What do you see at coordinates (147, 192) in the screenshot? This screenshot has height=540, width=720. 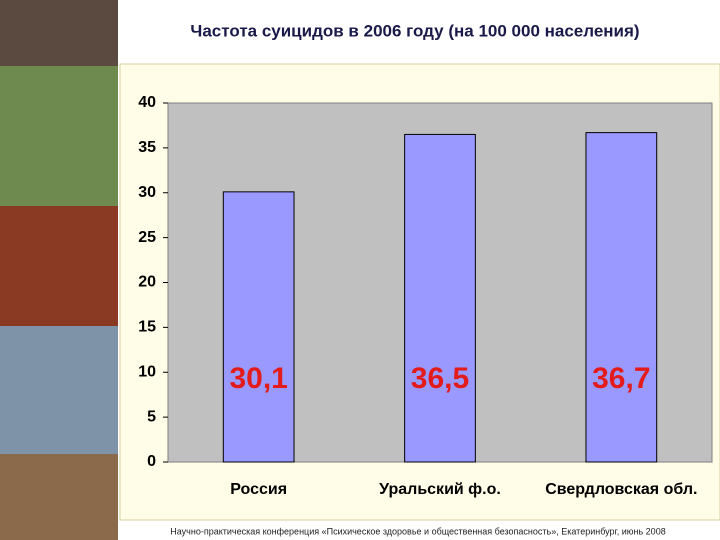 I see `y-tick-label: 30` at bounding box center [147, 192].